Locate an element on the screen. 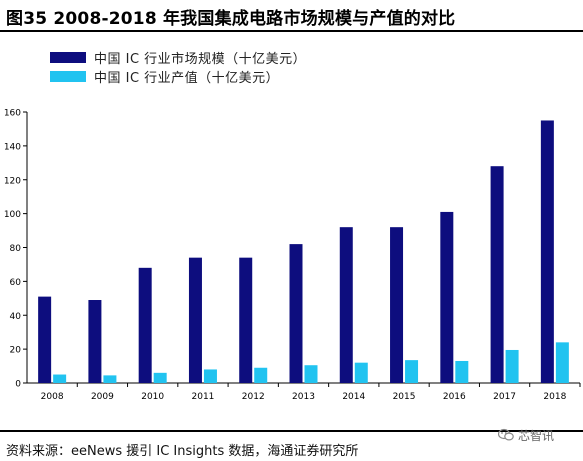  x-tick-label: 2016 is located at coordinates (454, 397).